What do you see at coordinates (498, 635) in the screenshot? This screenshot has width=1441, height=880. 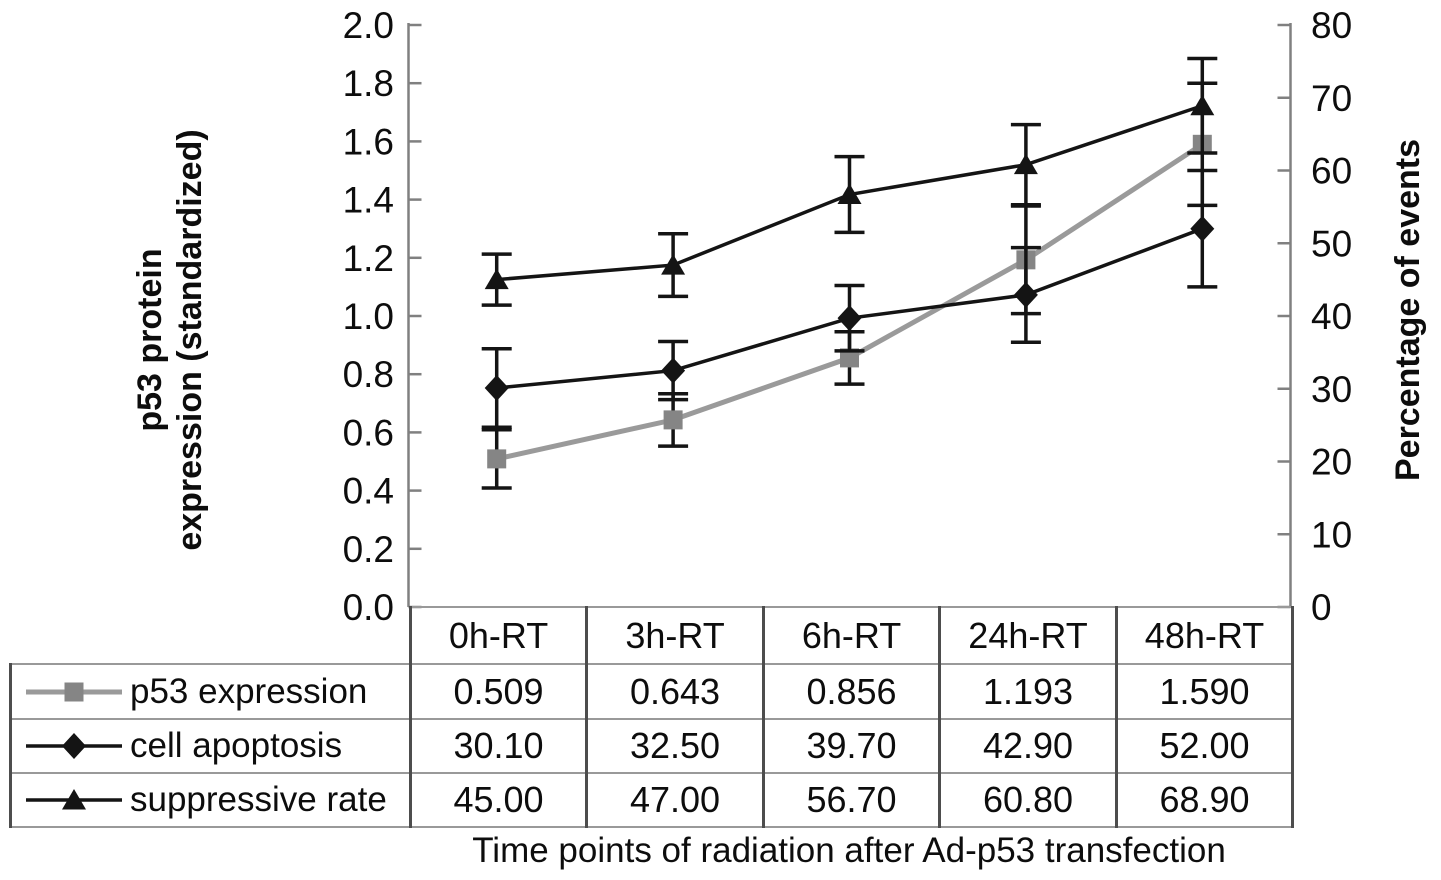 I see `category-header-0h-RT: 0h-RT` at bounding box center [498, 635].